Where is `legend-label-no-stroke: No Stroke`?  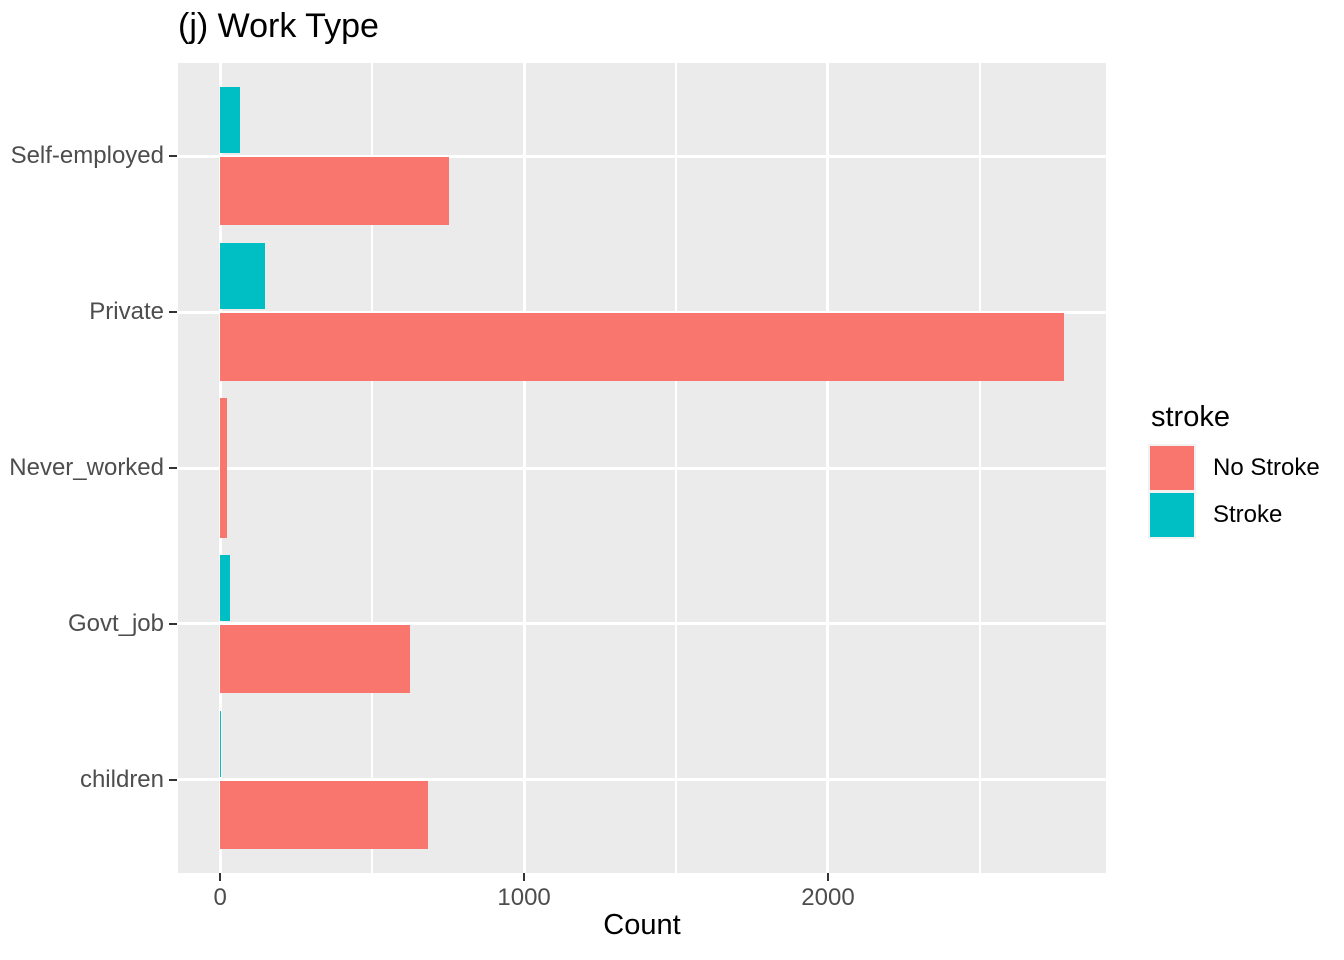
legend-label-no-stroke: No Stroke is located at coordinates (1266, 467).